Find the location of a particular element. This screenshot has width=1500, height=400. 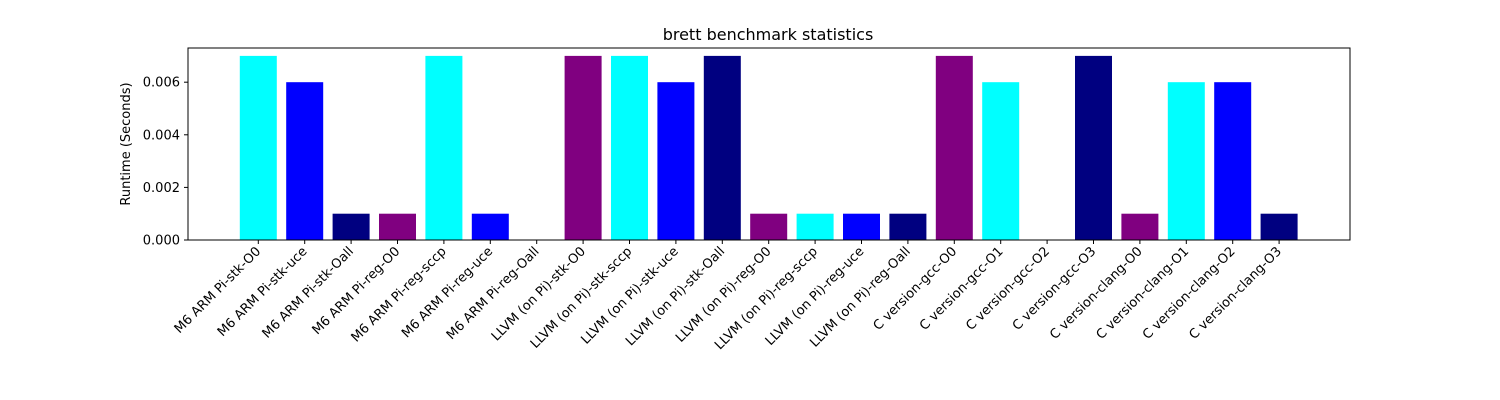

x-tick-label: C version-gcc-O2 is located at coordinates (1008, 289).